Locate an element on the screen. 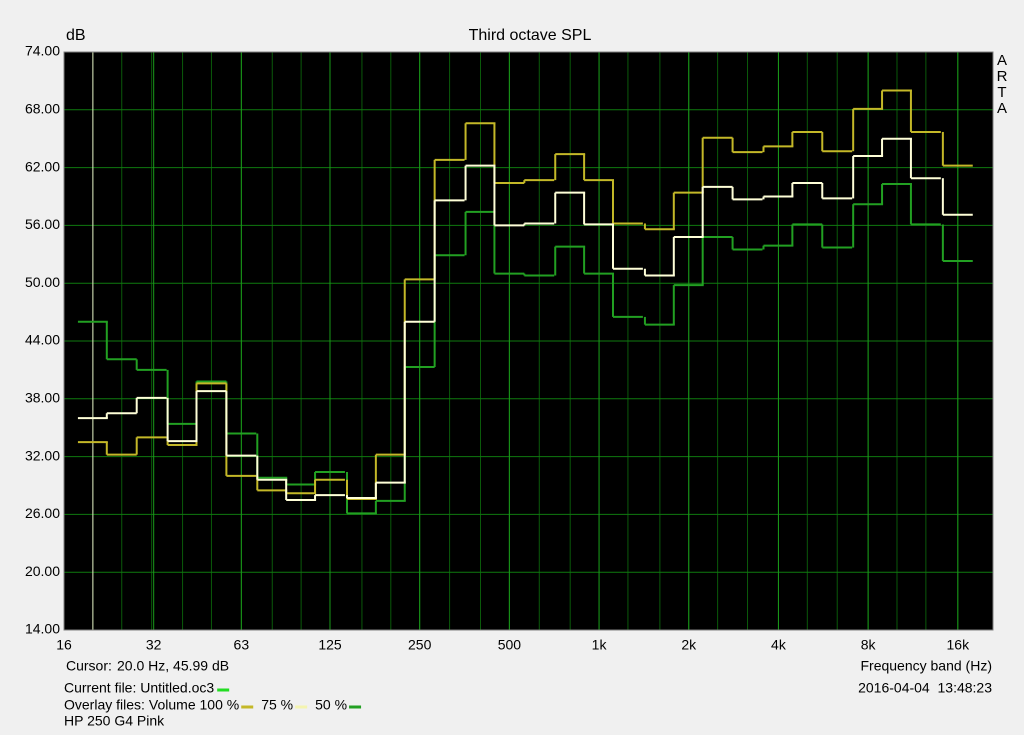 This screenshot has width=1024, height=735. y-tick-label: 14.00 is located at coordinates (42, 629).